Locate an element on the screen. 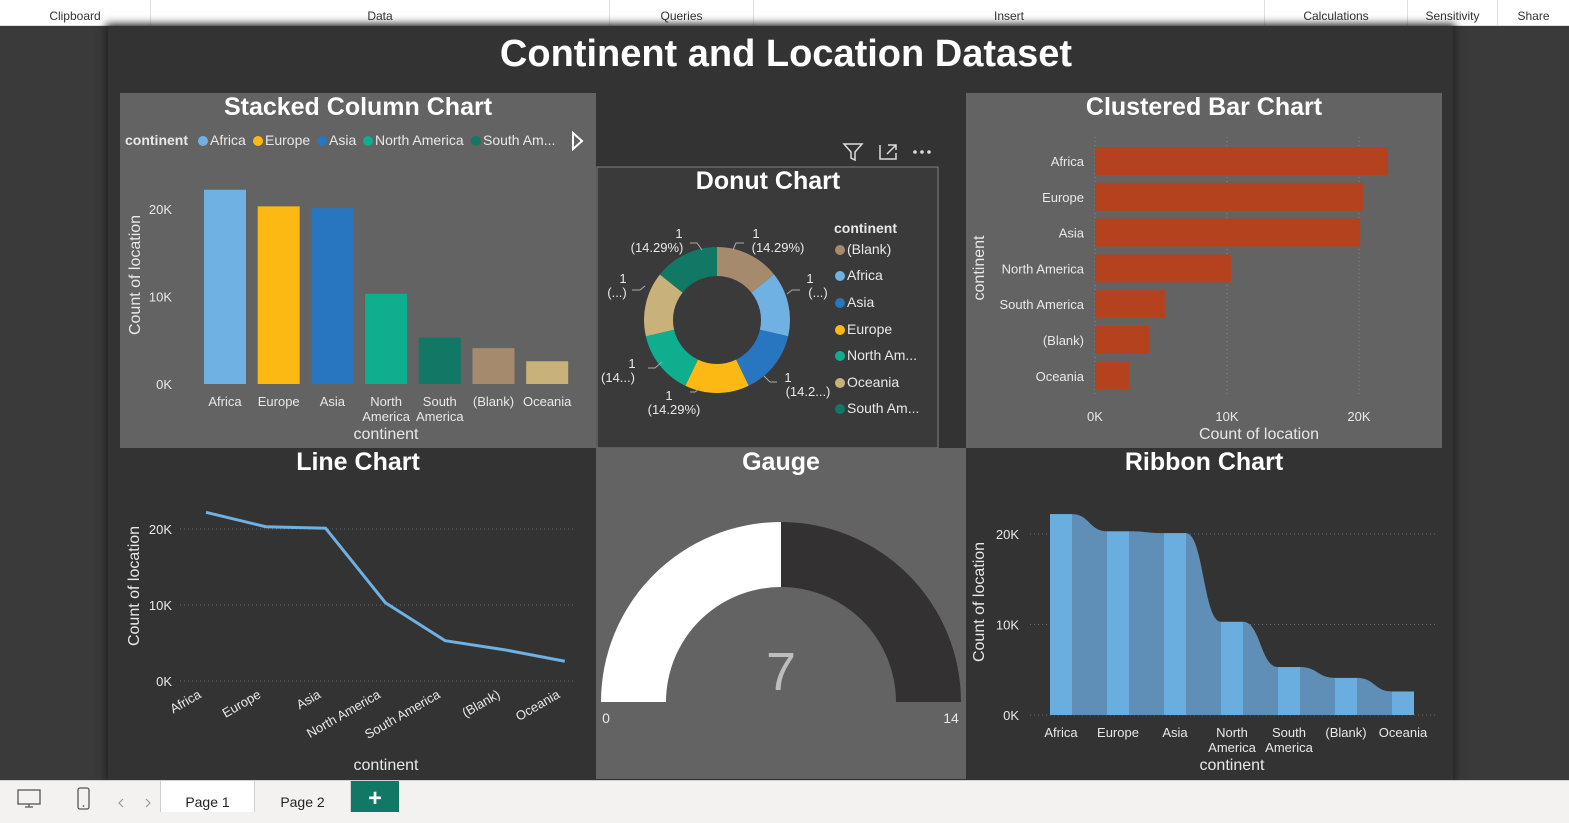  bar-y-tick: Asia is located at coordinates (1072, 233).